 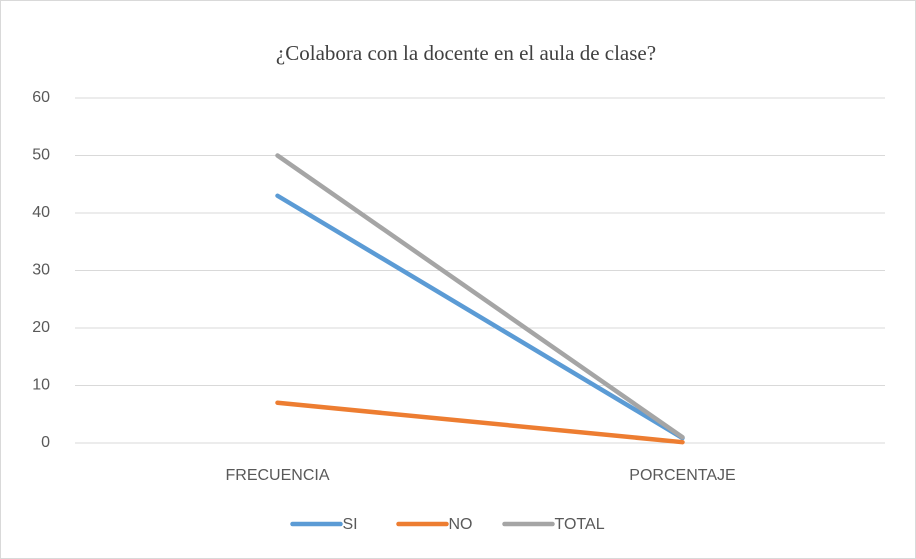 I want to click on y-tick-label: 40, so click(x=41, y=212).